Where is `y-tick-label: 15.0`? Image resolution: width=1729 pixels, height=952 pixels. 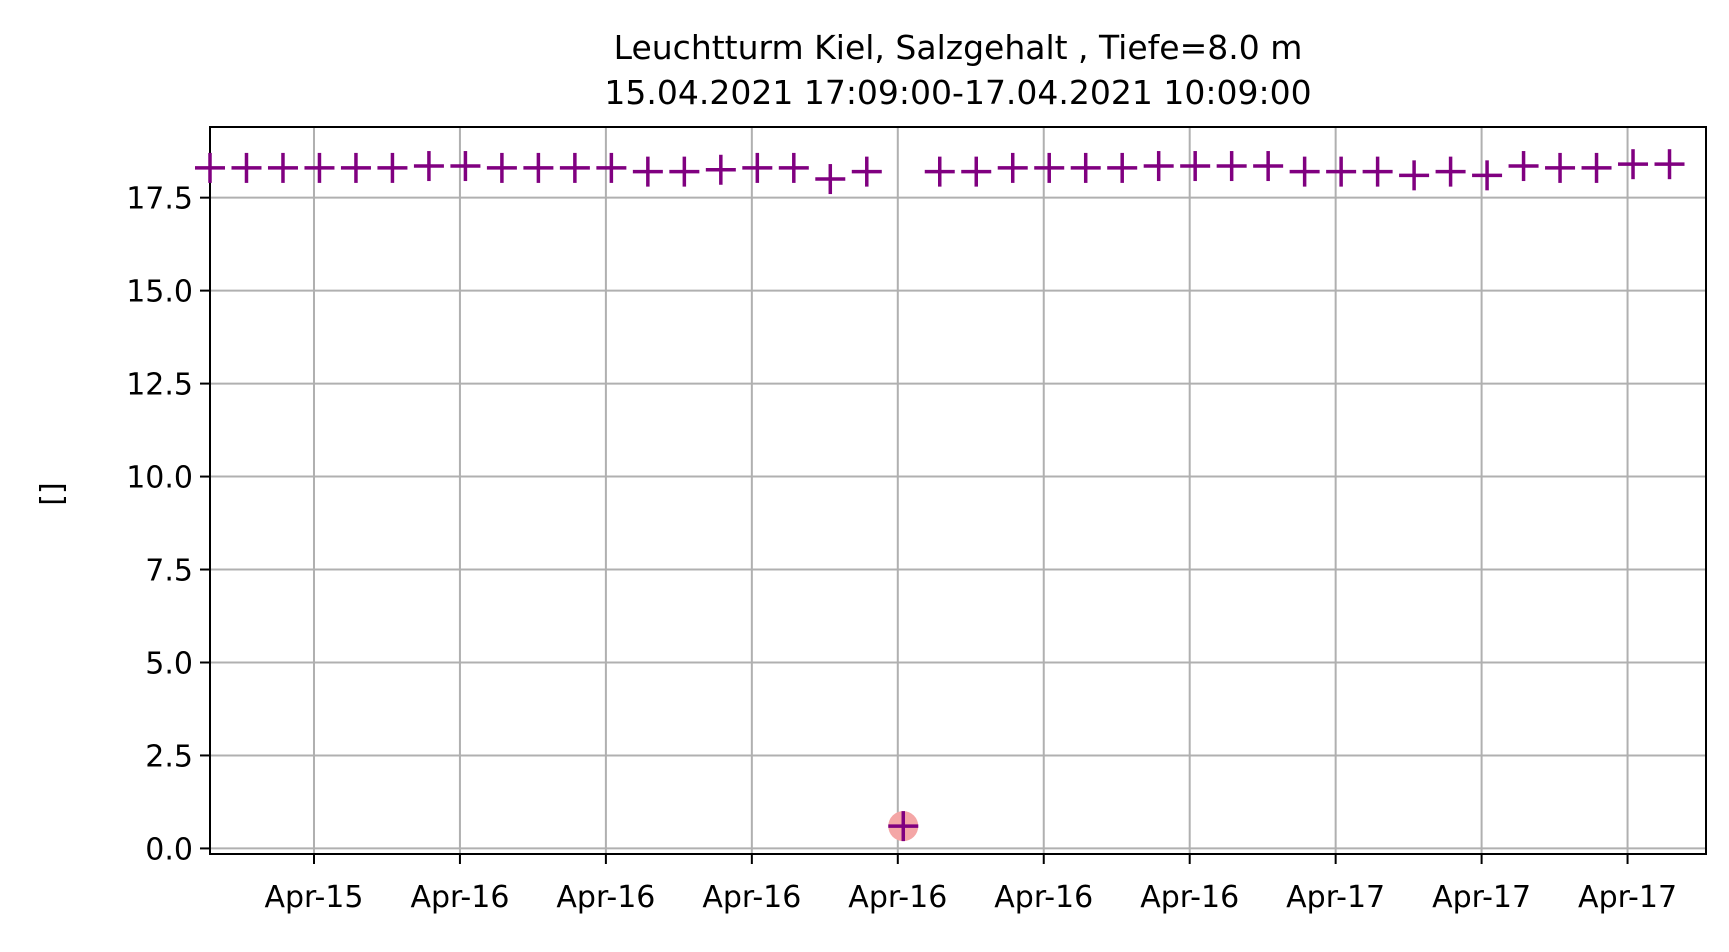 y-tick-label: 15.0 is located at coordinates (159, 292).